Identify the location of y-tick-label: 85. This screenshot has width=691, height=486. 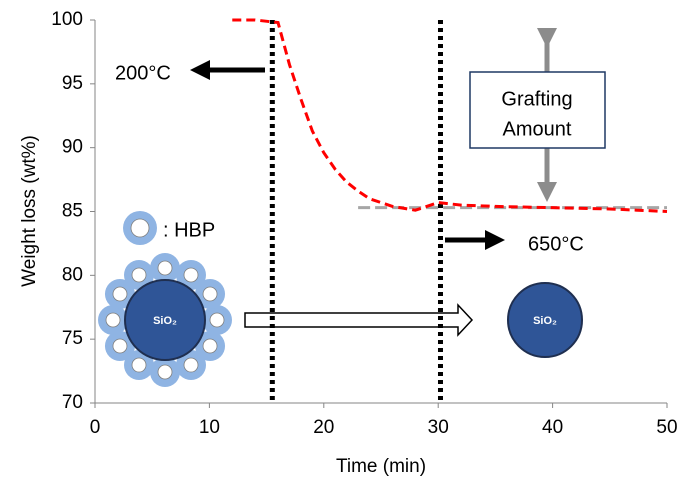
(72, 211).